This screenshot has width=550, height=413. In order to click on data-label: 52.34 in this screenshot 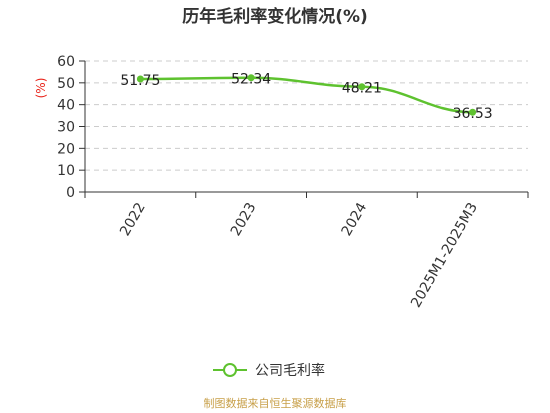, I will do `click(251, 80)`.